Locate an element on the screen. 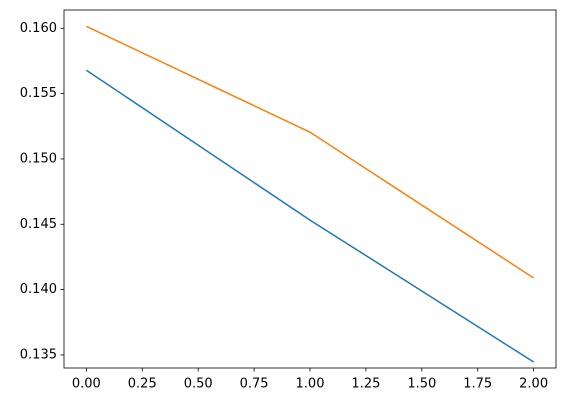  x-tick-label: 0.50 is located at coordinates (198, 384).